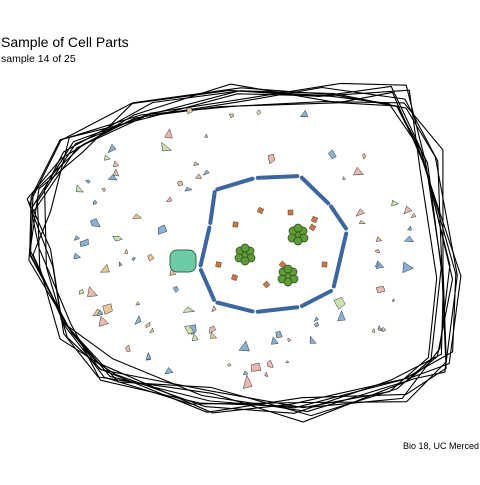 This screenshot has height=485, width=480. I want to click on diagram-title: Sample of Cell Parts, so click(65, 42).